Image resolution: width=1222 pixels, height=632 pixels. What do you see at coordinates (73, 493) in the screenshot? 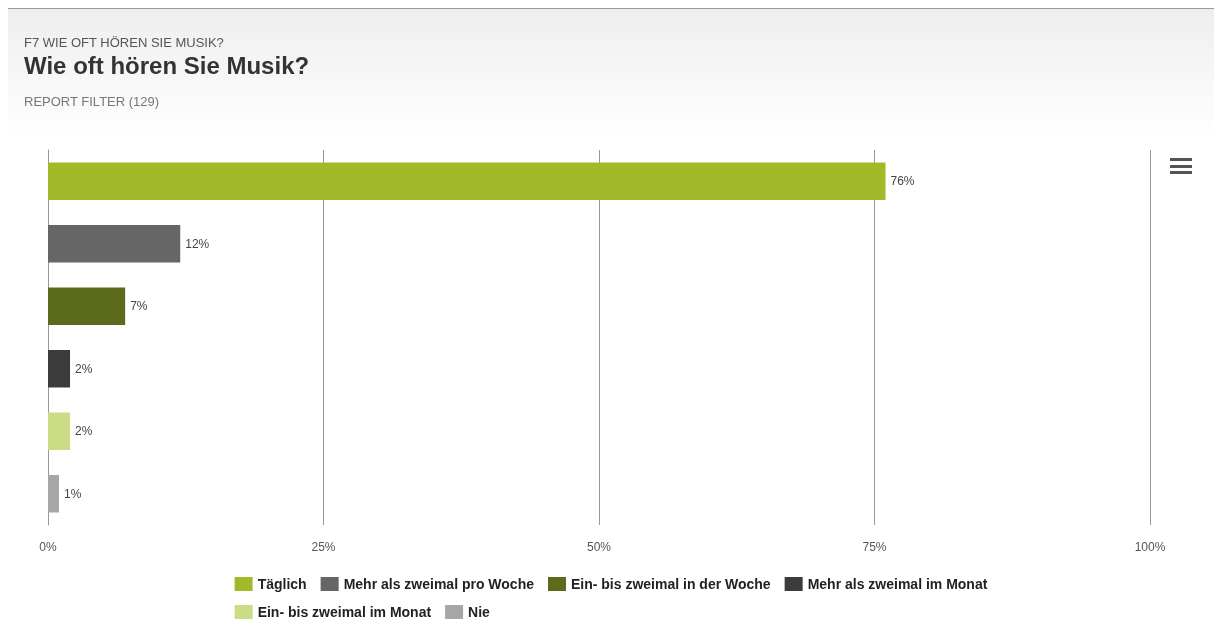
I see `data-label: 1%` at bounding box center [73, 493].